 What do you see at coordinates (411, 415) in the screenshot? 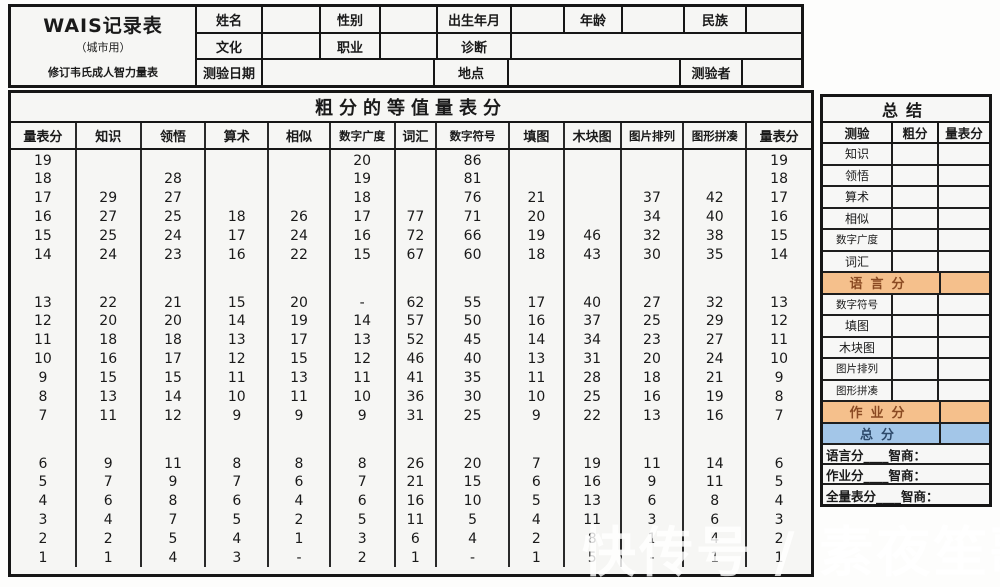
I see `score-row: 7 11 12 9 9 9 31 25 9 22 13 16 7` at bounding box center [411, 415].